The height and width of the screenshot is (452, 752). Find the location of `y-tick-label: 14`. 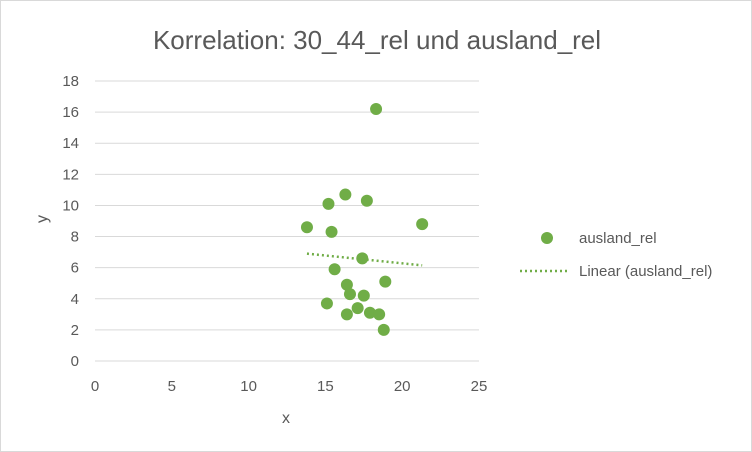

y-tick-label: 14 is located at coordinates (70, 143).